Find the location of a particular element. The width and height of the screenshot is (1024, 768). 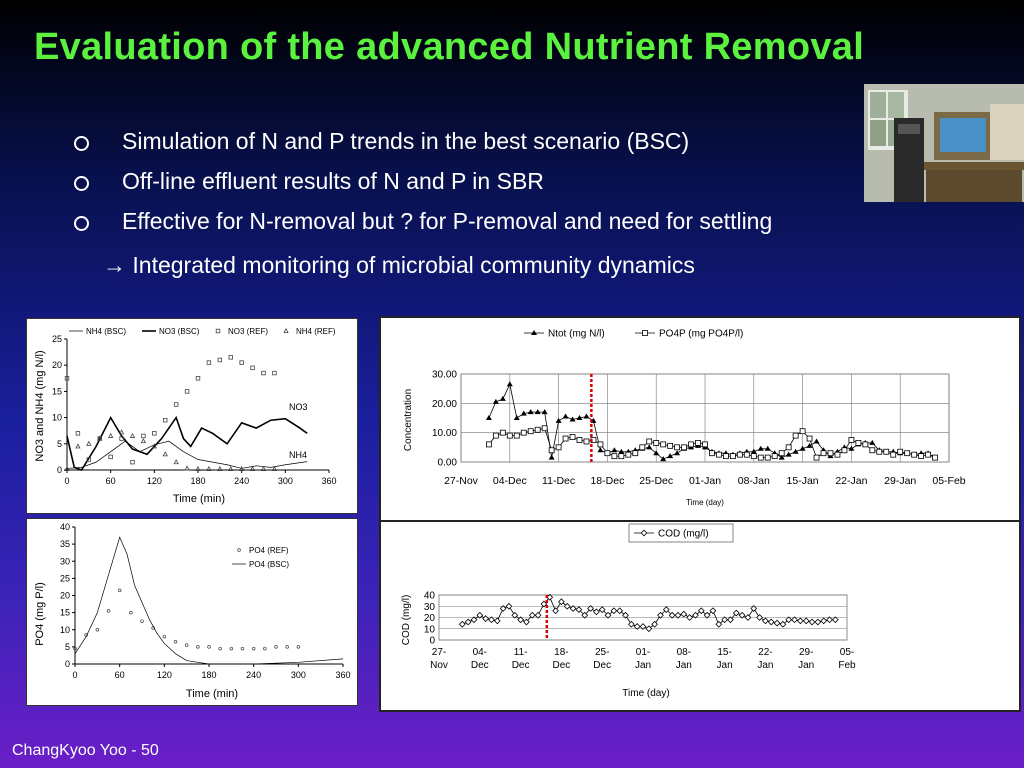

legend-label: NO3 (BSC) is located at coordinates (179, 331).